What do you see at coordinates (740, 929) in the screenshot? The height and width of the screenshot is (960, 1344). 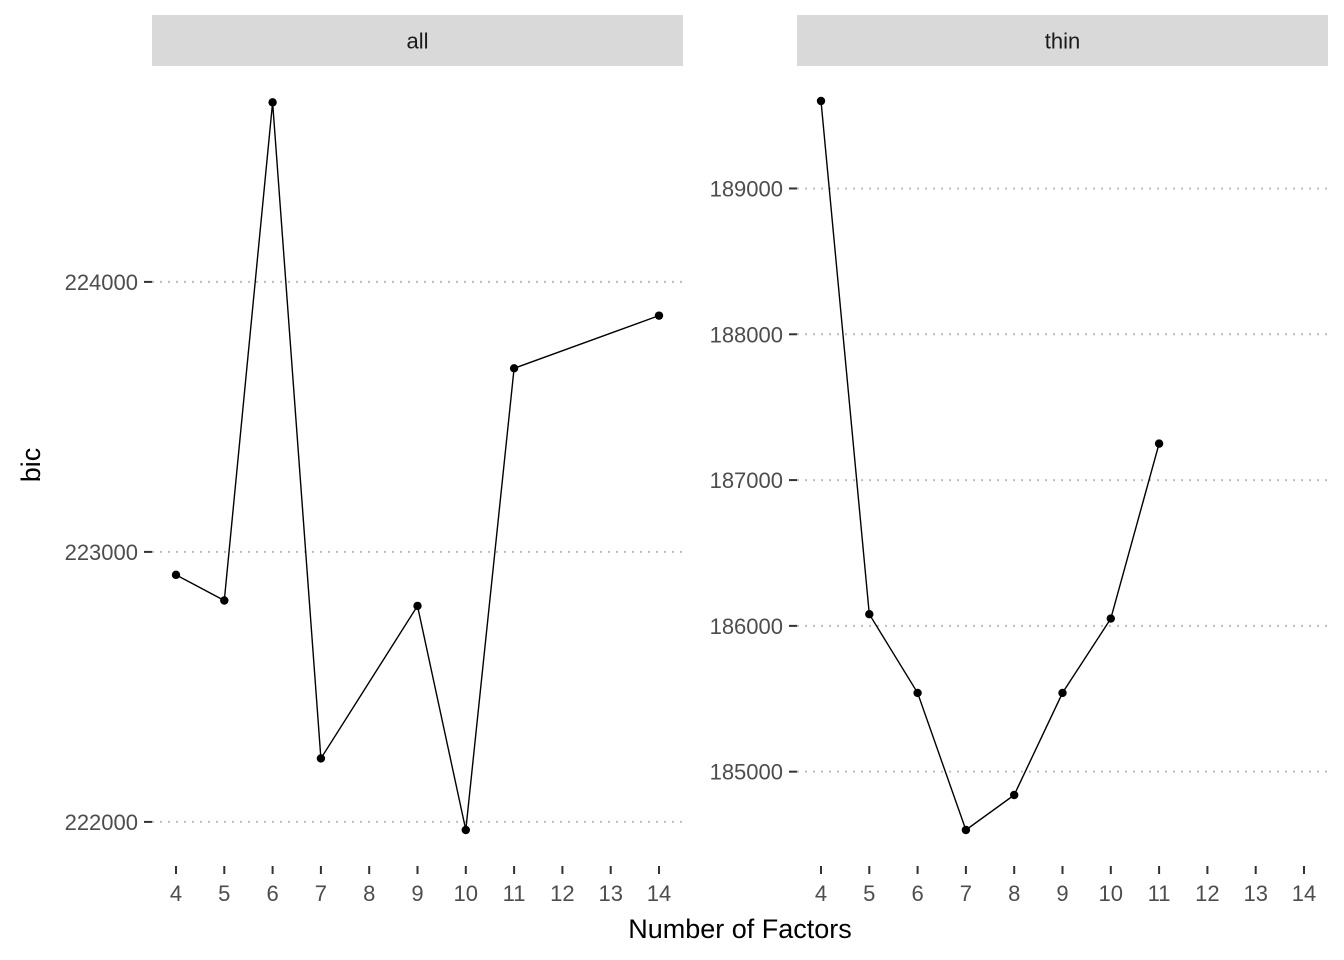 I see `x-axis-title: Number of Factors` at bounding box center [740, 929].